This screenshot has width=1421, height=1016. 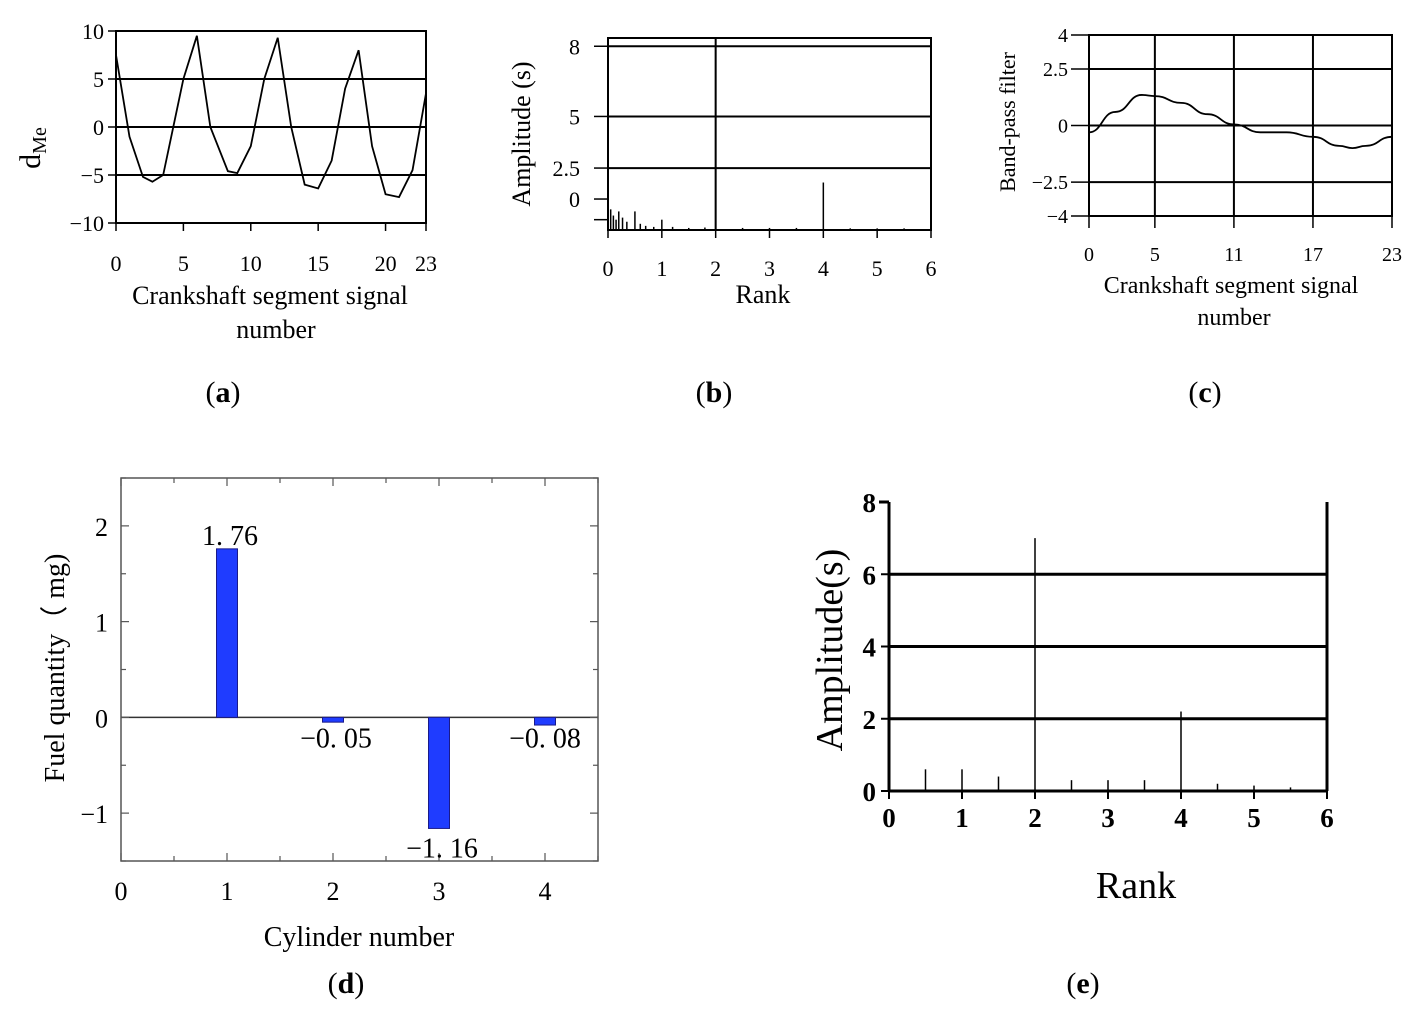 What do you see at coordinates (230, 536) in the screenshot?
I see `d-bar-value-label: 1. 76` at bounding box center [230, 536].